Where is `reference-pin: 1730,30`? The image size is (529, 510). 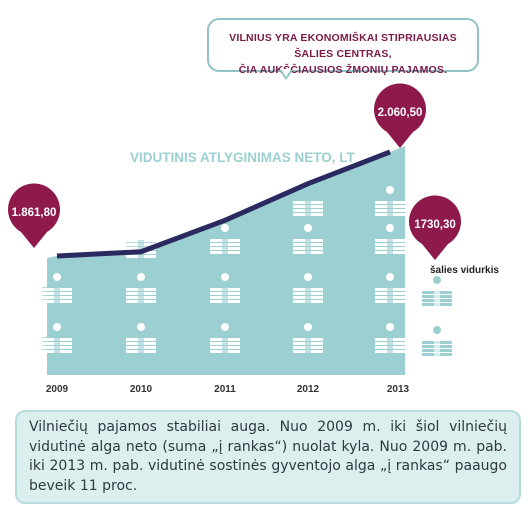
reference-pin: 1730,30 is located at coordinates (435, 227).